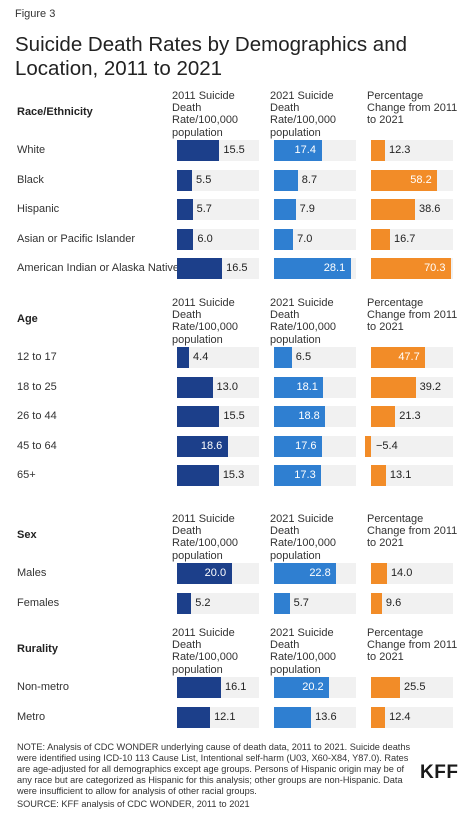  I want to click on kff-logo: KFF, so click(439, 772).